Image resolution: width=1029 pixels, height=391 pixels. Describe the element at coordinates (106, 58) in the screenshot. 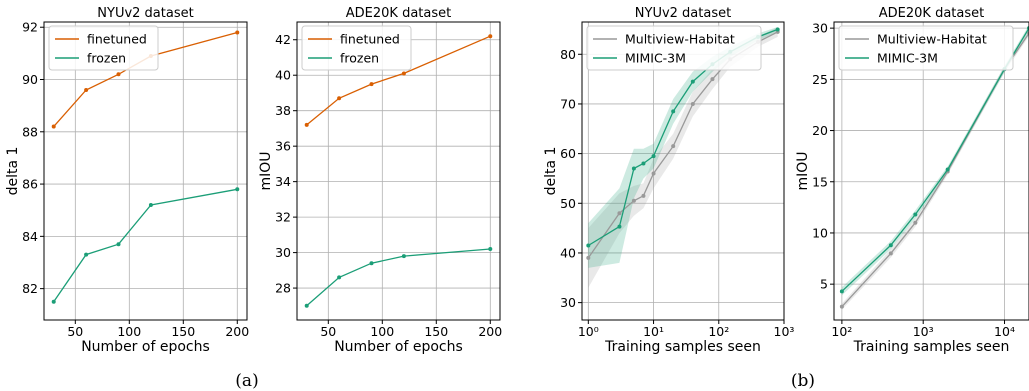

I see `legend-label: frozen` at that location.